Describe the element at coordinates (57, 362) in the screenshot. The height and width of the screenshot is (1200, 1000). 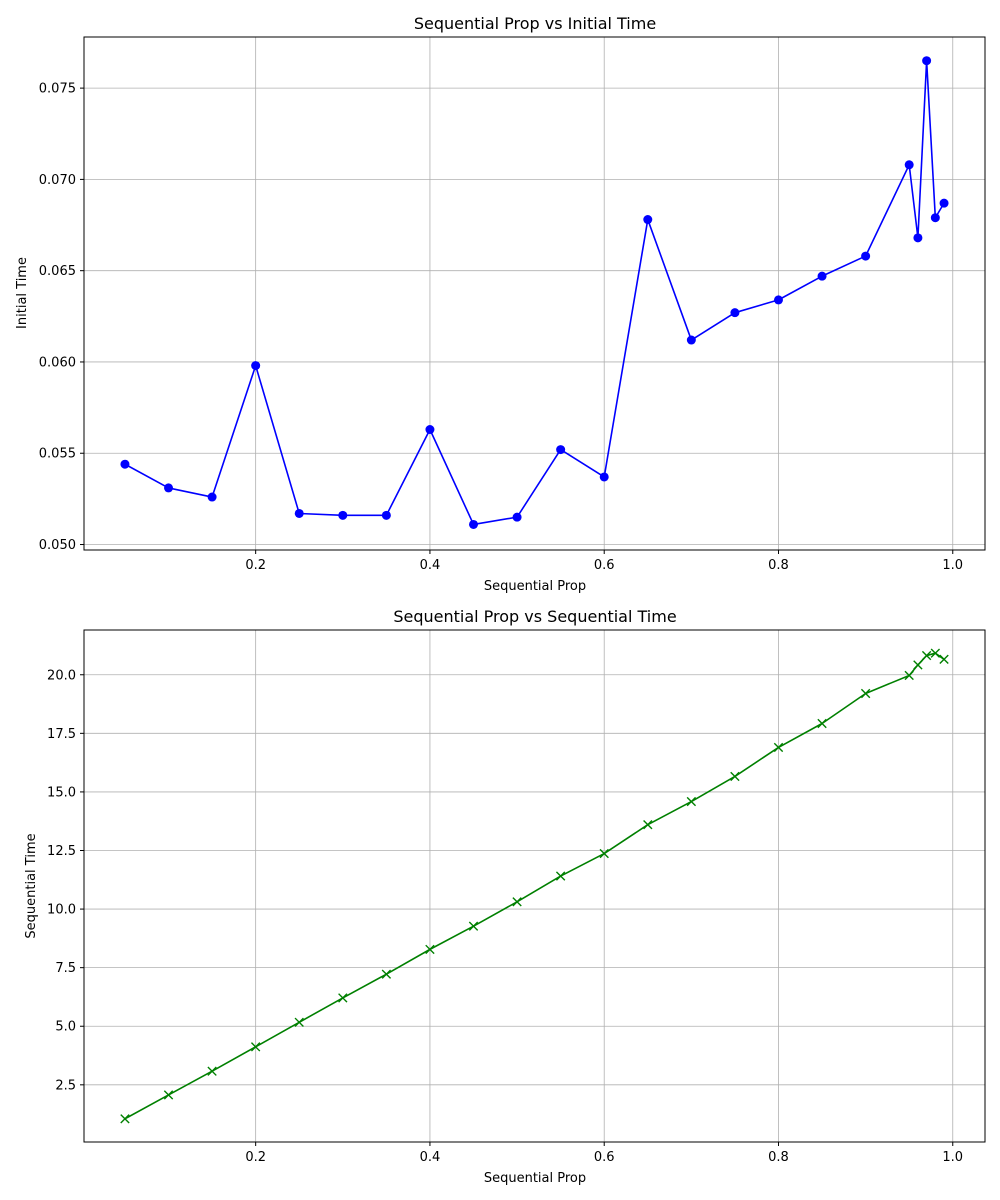
I see `y-tick-label: 0.060` at that location.